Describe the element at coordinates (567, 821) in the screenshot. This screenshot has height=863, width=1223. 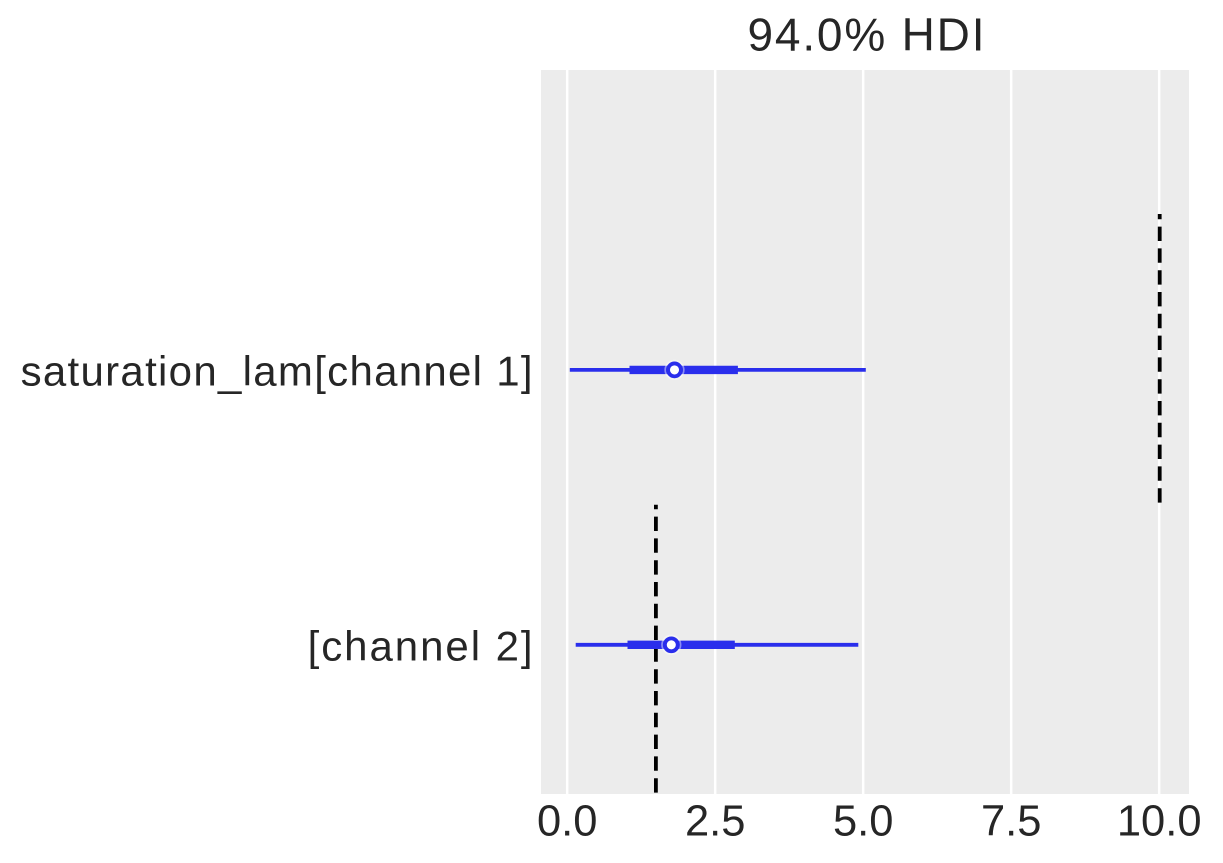
I see `svg-text: 0.0` at that location.